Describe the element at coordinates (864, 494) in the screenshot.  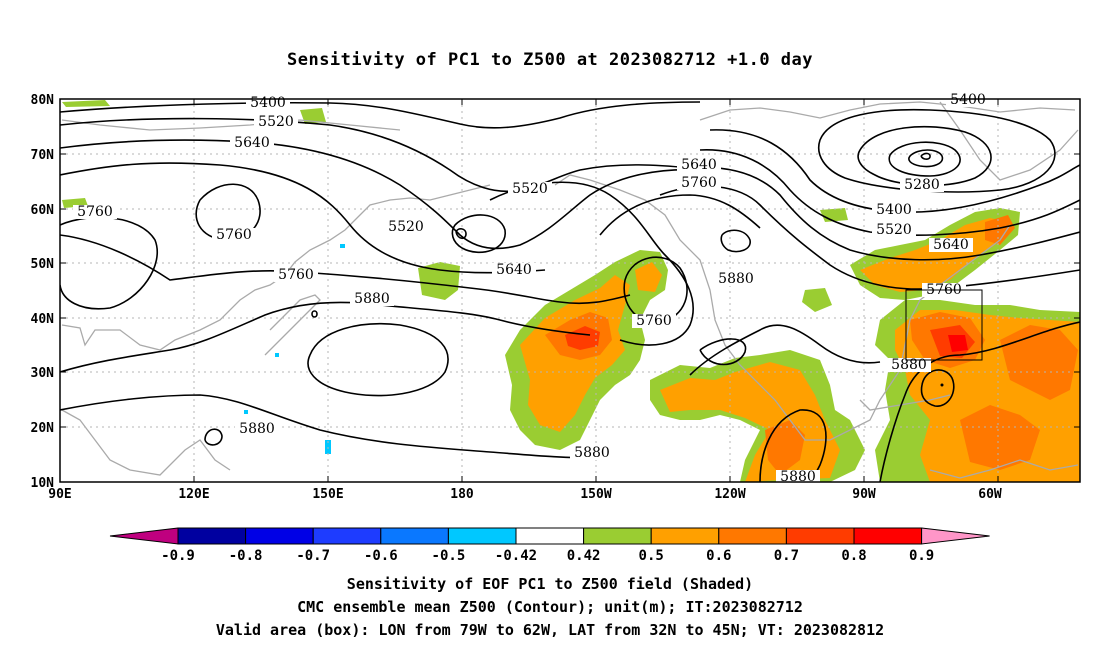
I see `lon-tick-label: 90W` at that location.